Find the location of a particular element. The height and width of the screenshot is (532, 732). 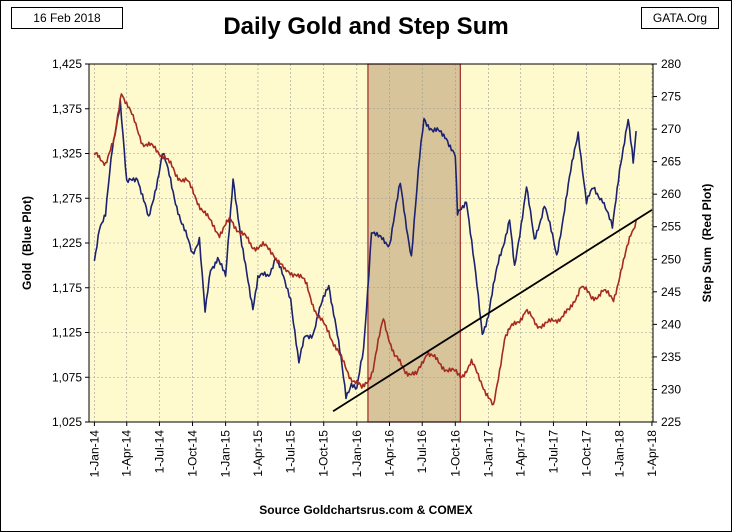

x-tick-label: 1-Oct-16 is located at coordinates (455, 453).